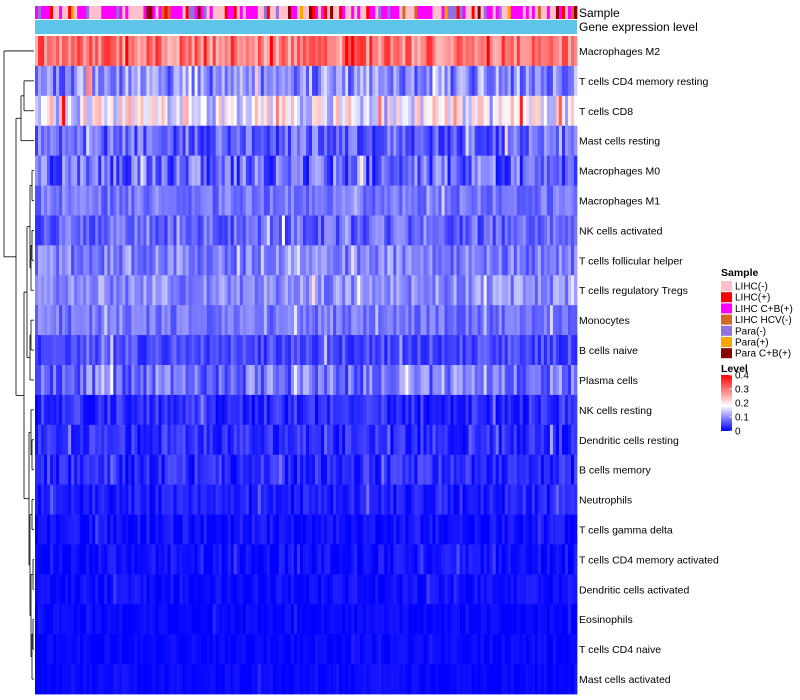 Image resolution: width=800 pixels, height=700 pixels. What do you see at coordinates (121, 12) in the screenshot?
I see `sample-annotation-cell` at bounding box center [121, 12].